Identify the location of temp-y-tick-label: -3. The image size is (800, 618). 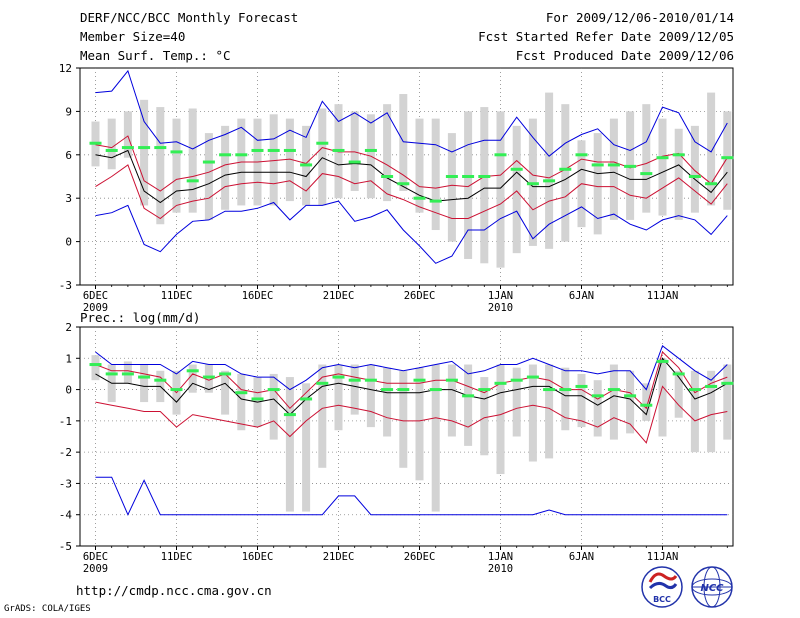
(65, 285).